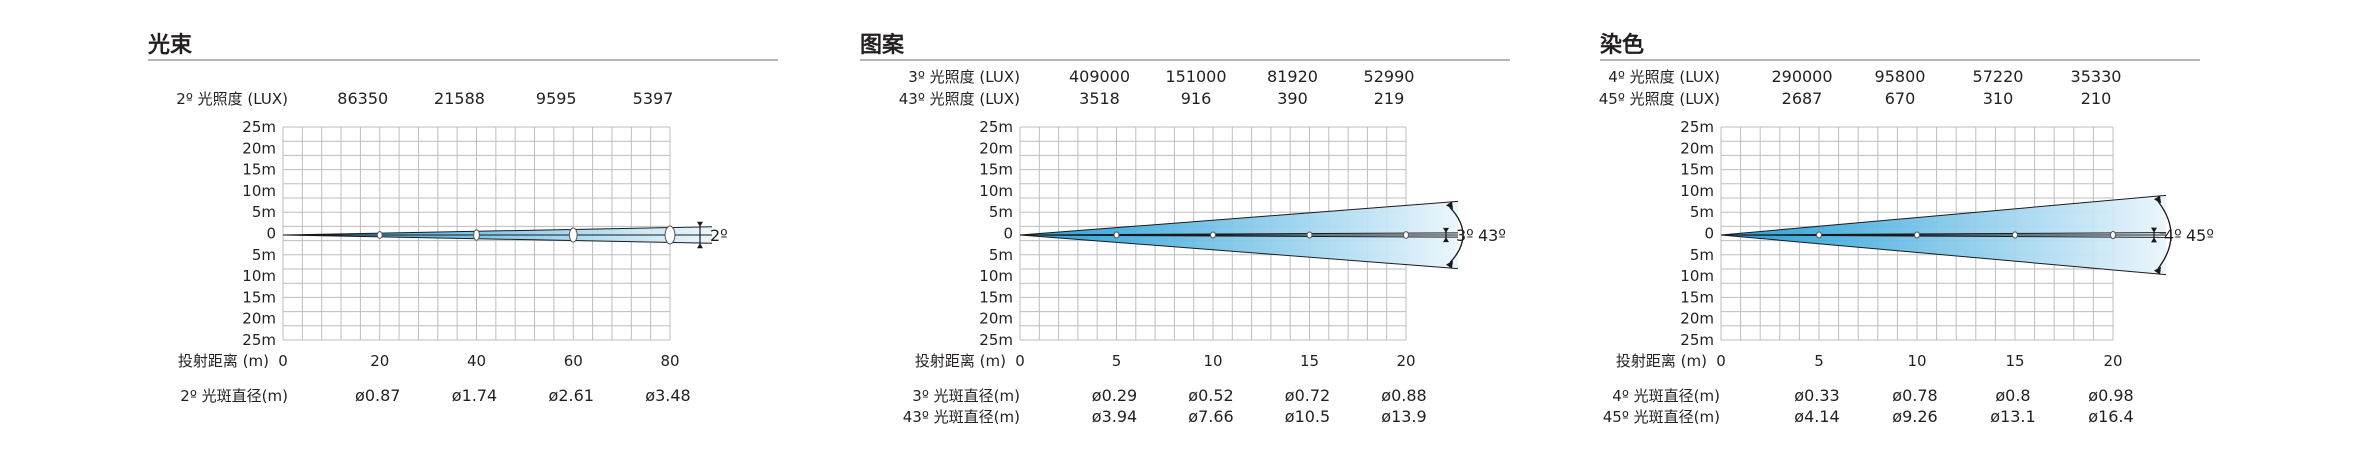  What do you see at coordinates (1998, 98) in the screenshot?
I see `lux-value: 310` at bounding box center [1998, 98].